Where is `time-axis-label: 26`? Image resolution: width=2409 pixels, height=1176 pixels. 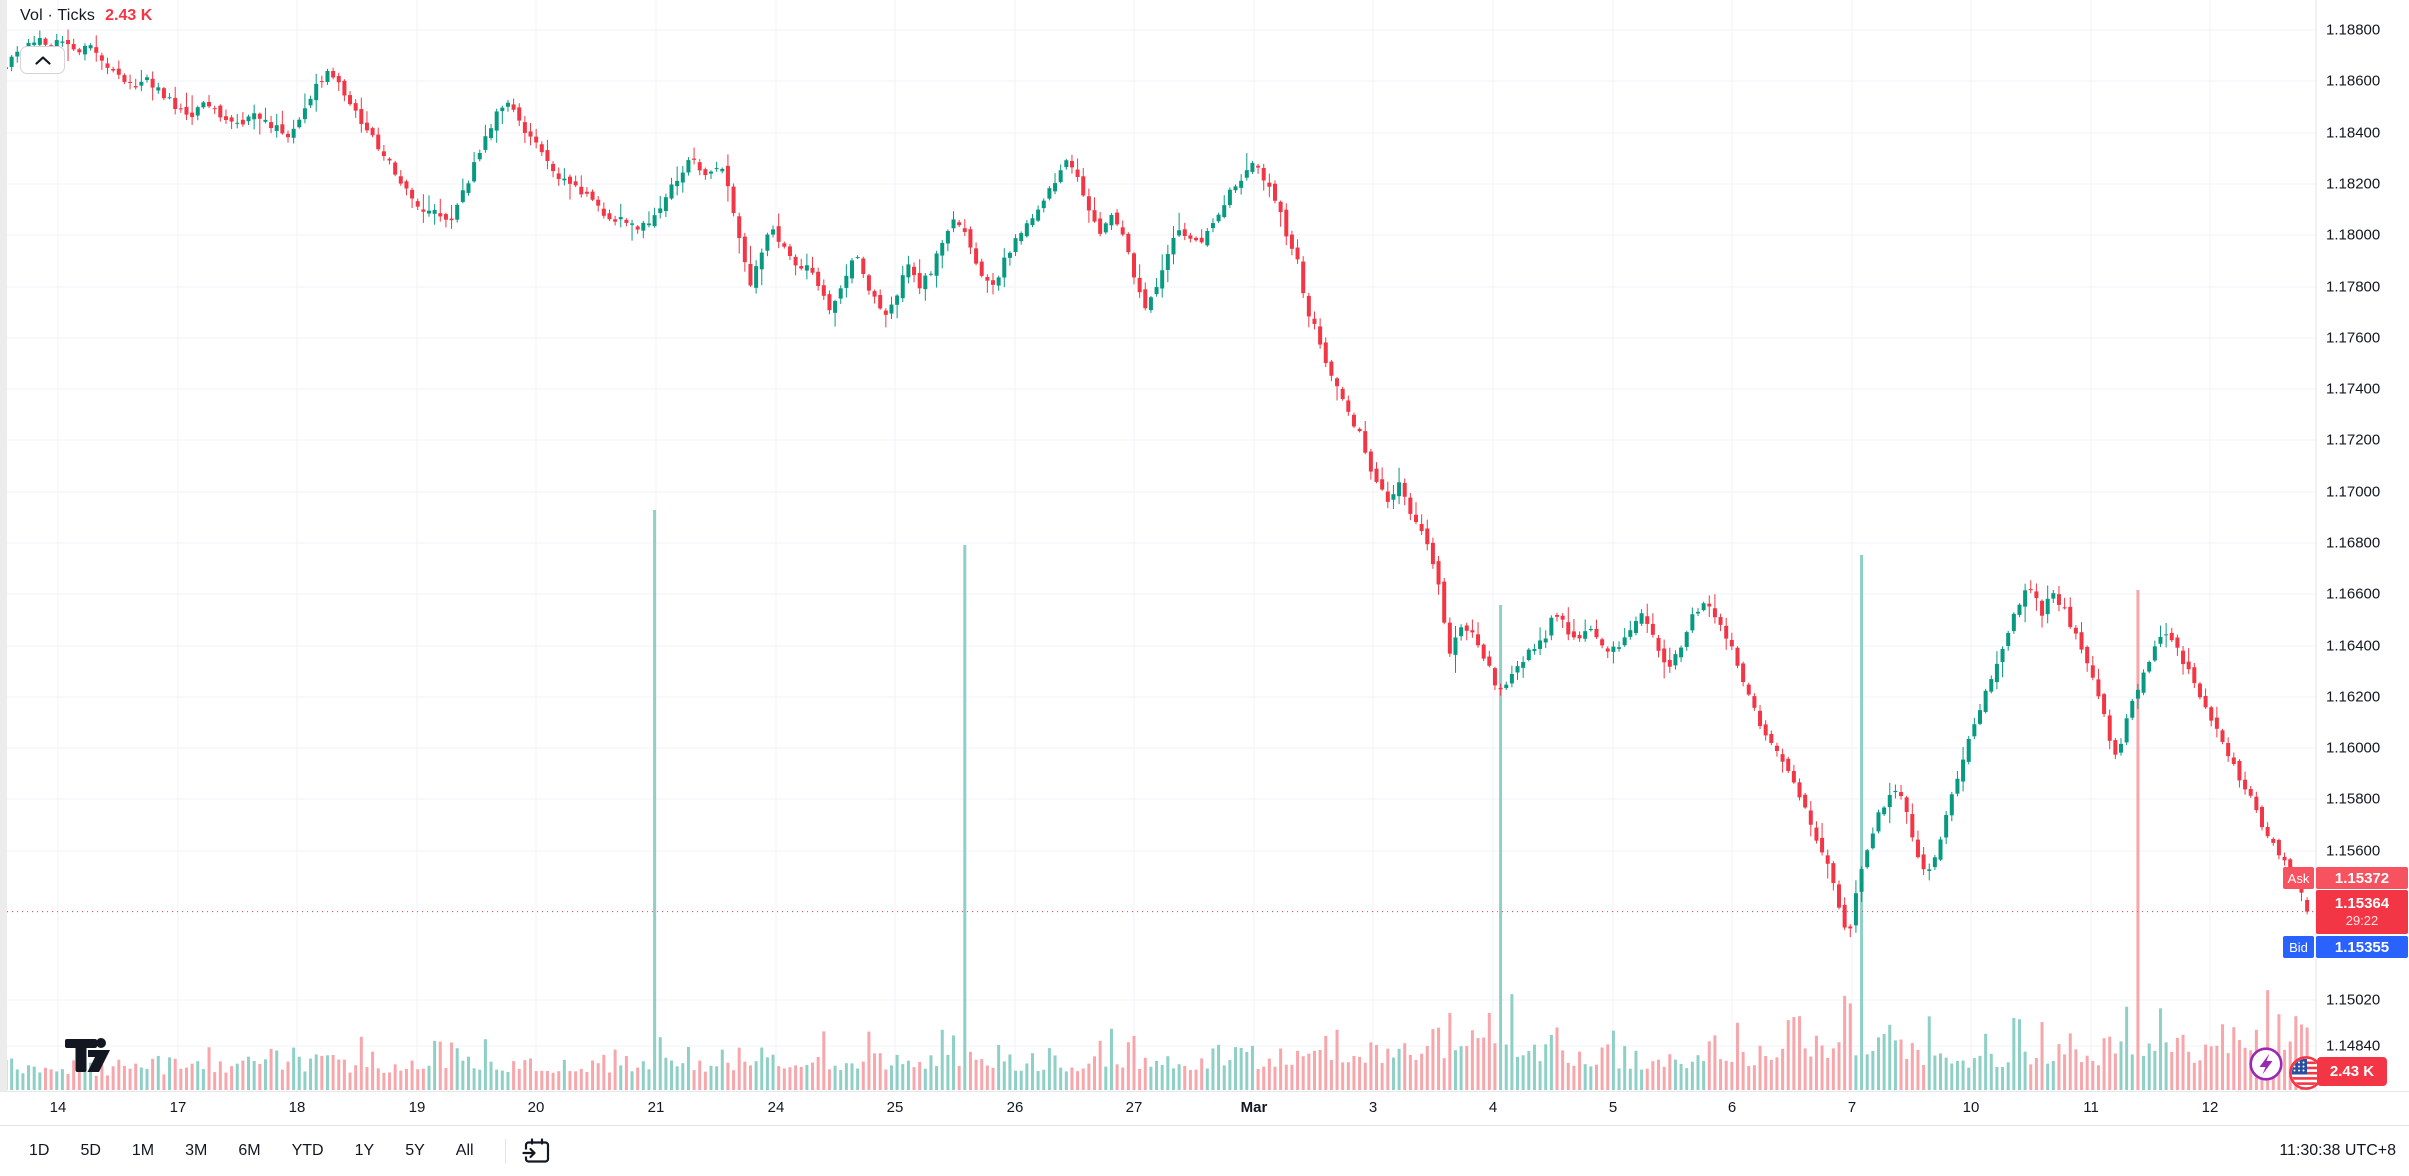
time-axis-label: 26 is located at coordinates (1015, 1107).